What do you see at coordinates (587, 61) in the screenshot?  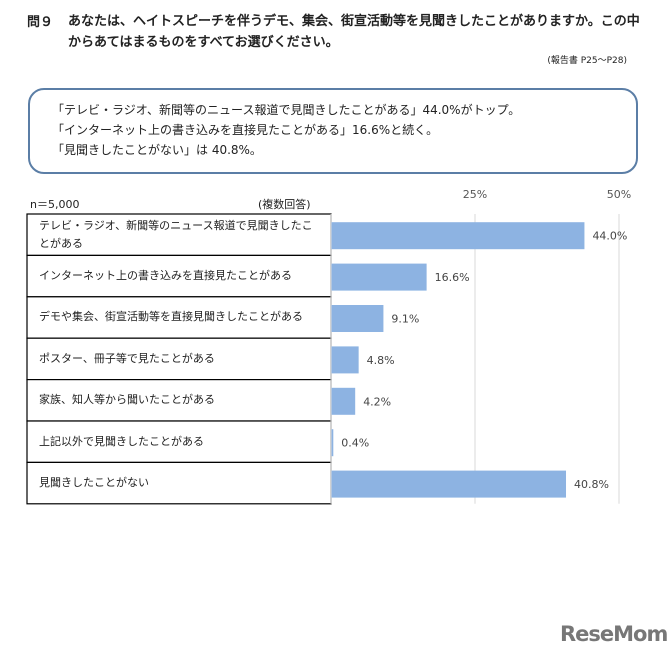 I see `report-reference: (報告書 P25～P28)` at bounding box center [587, 61].